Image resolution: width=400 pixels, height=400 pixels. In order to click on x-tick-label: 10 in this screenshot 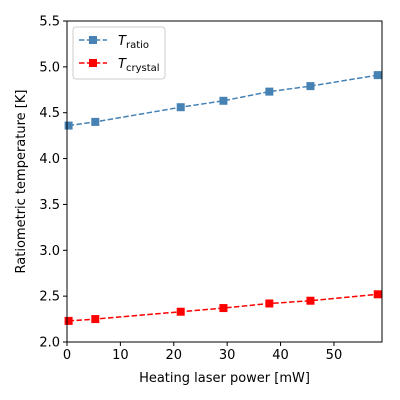, I will do `click(120, 355)`.